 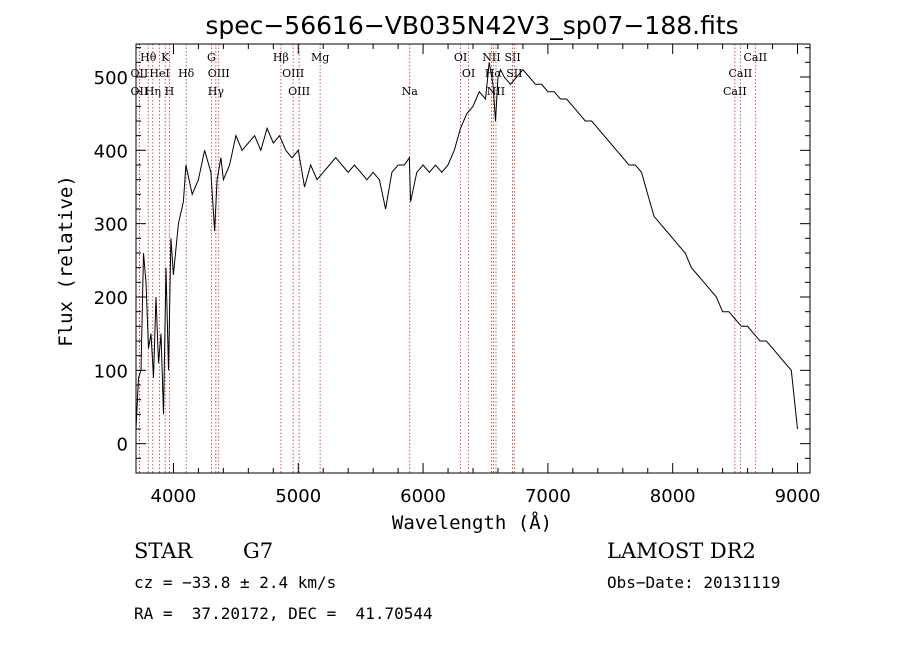 I want to click on line-label-17: CaII, so click(x=741, y=73).